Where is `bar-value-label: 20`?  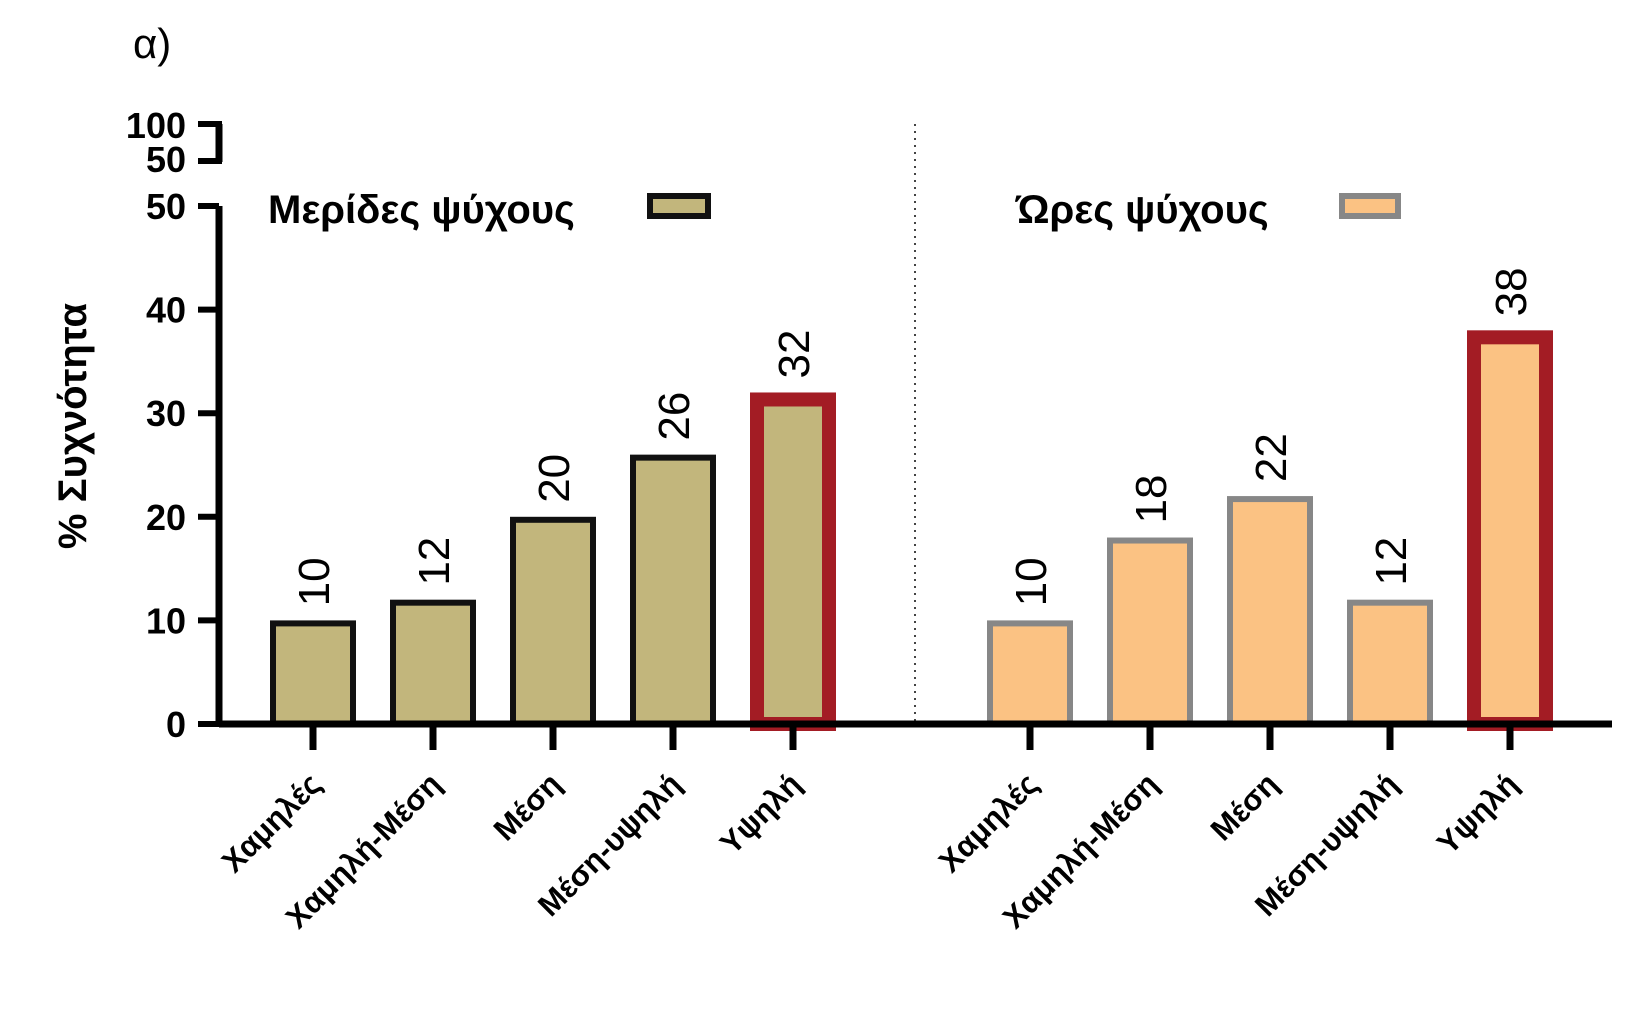 bar-value-label: 20 is located at coordinates (554, 478).